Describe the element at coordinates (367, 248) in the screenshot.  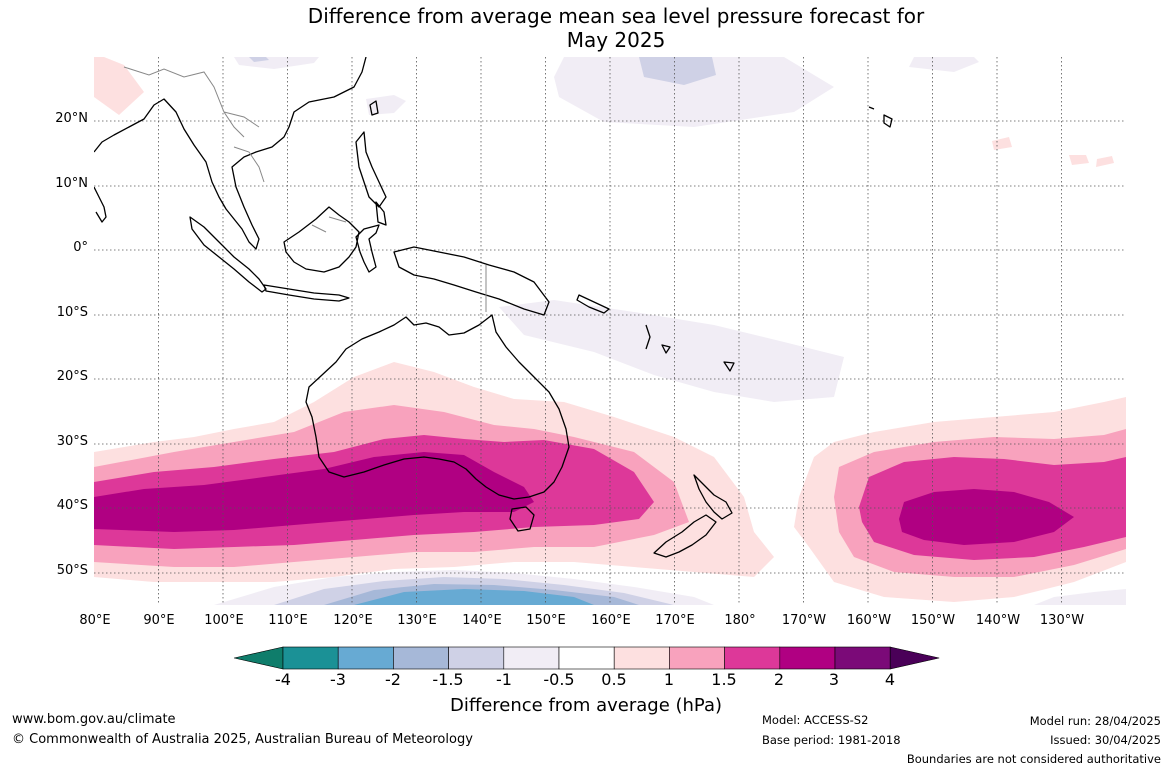
I see `sulawesi-coastline` at that location.